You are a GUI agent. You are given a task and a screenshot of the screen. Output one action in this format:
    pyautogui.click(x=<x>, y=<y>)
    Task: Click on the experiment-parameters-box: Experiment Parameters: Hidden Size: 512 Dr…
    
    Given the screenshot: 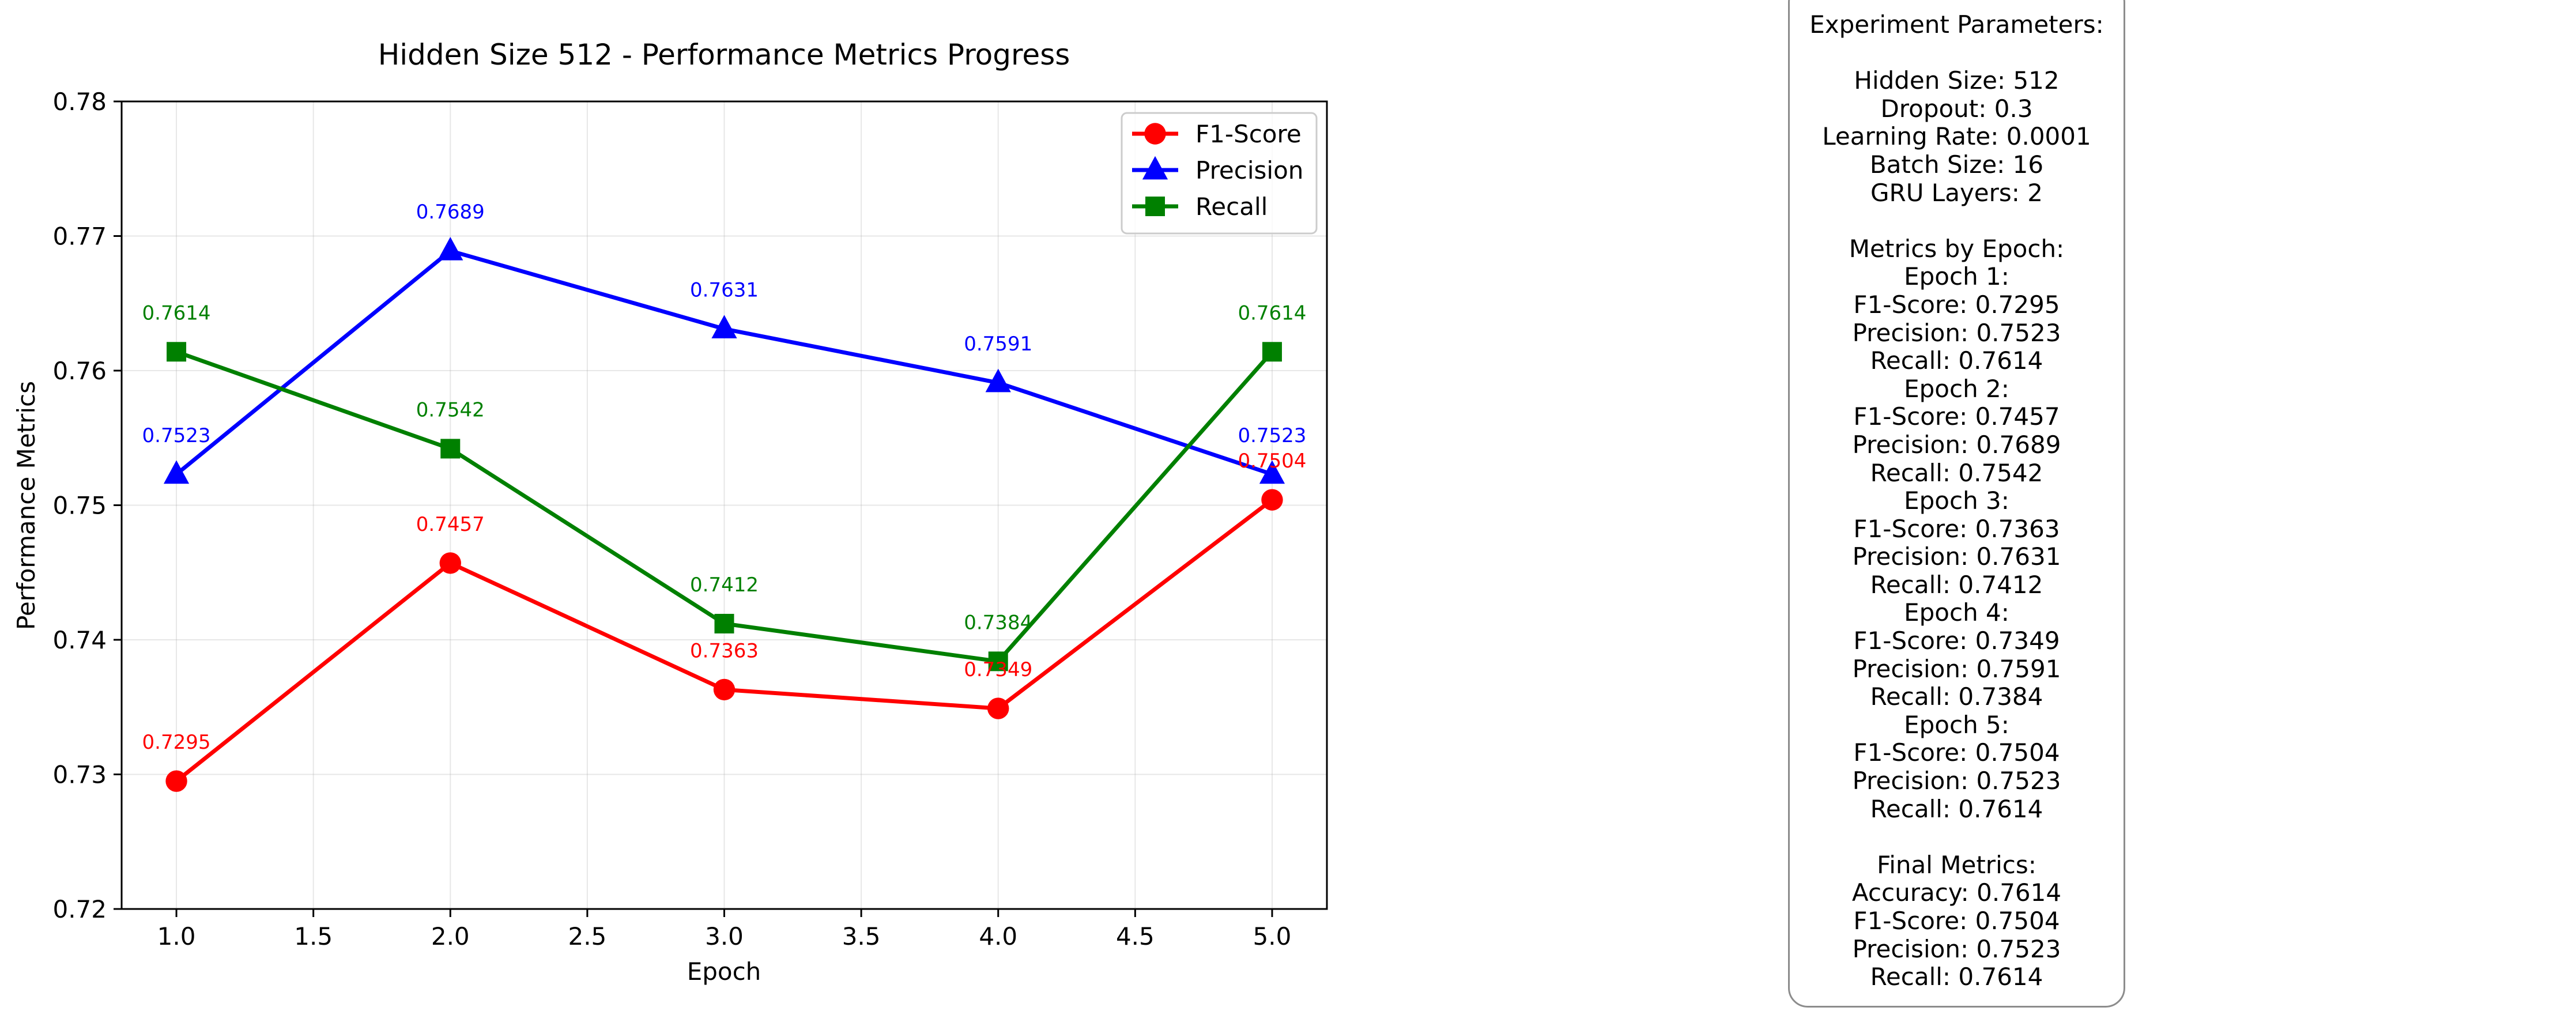 What is the action you would take?
    pyautogui.click(x=1956, y=504)
    